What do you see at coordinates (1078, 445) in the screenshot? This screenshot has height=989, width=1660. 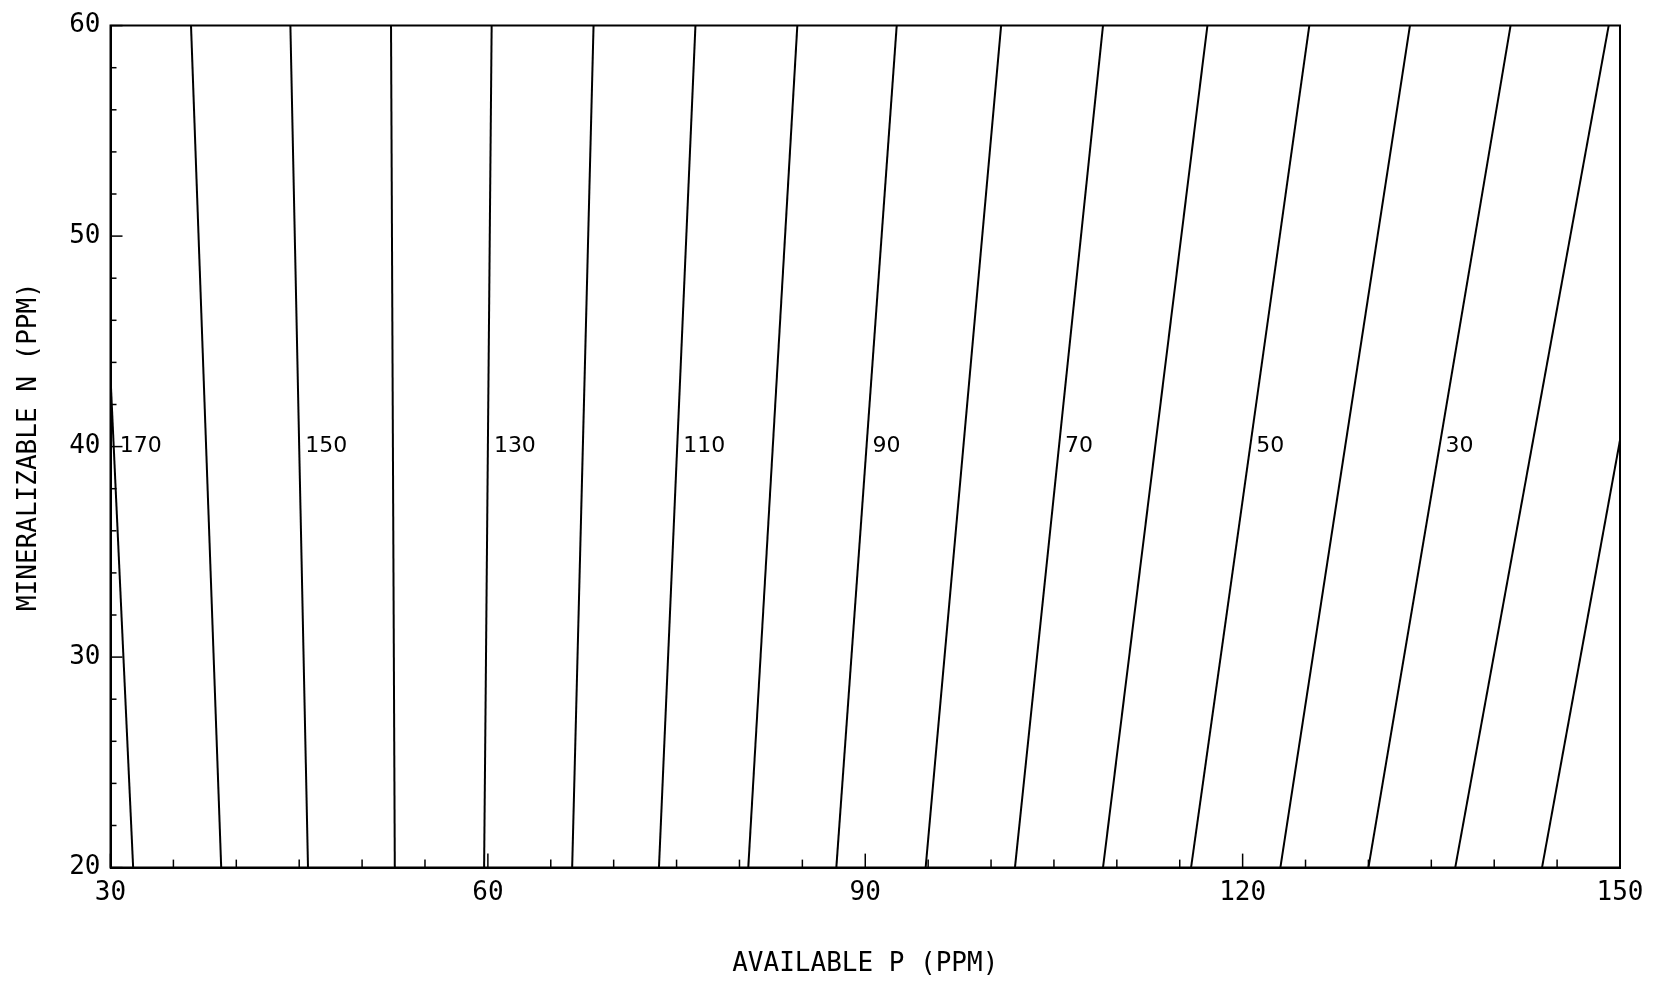 I see `series-label: 70` at bounding box center [1078, 445].